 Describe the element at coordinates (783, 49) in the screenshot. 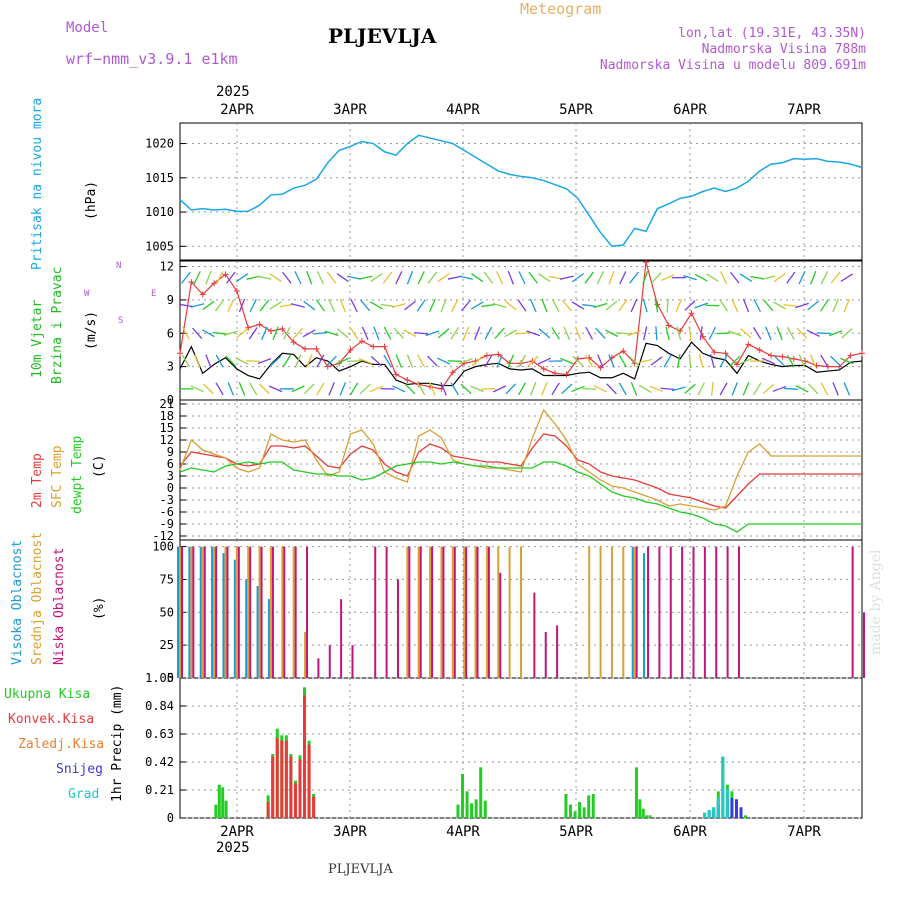

I see `elevation: Nadmorska Visina 788m` at that location.